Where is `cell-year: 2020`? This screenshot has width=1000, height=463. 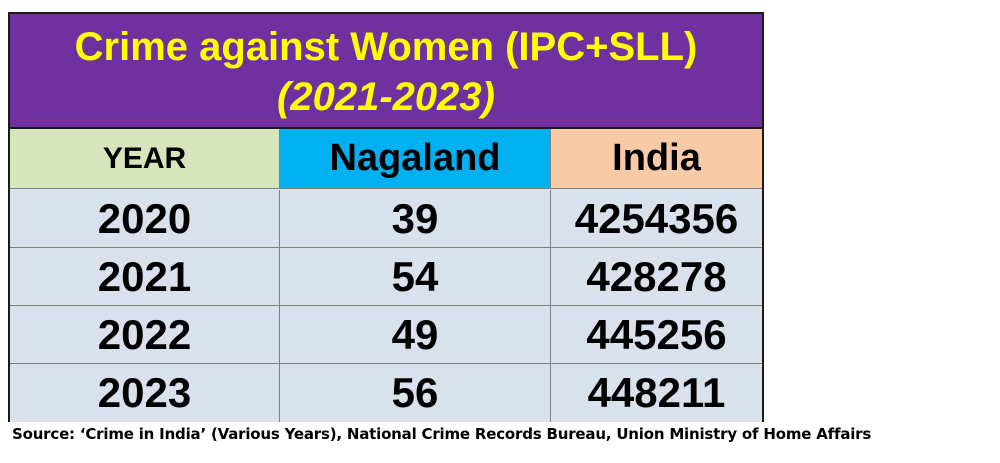
cell-year: 2020 is located at coordinates (145, 218).